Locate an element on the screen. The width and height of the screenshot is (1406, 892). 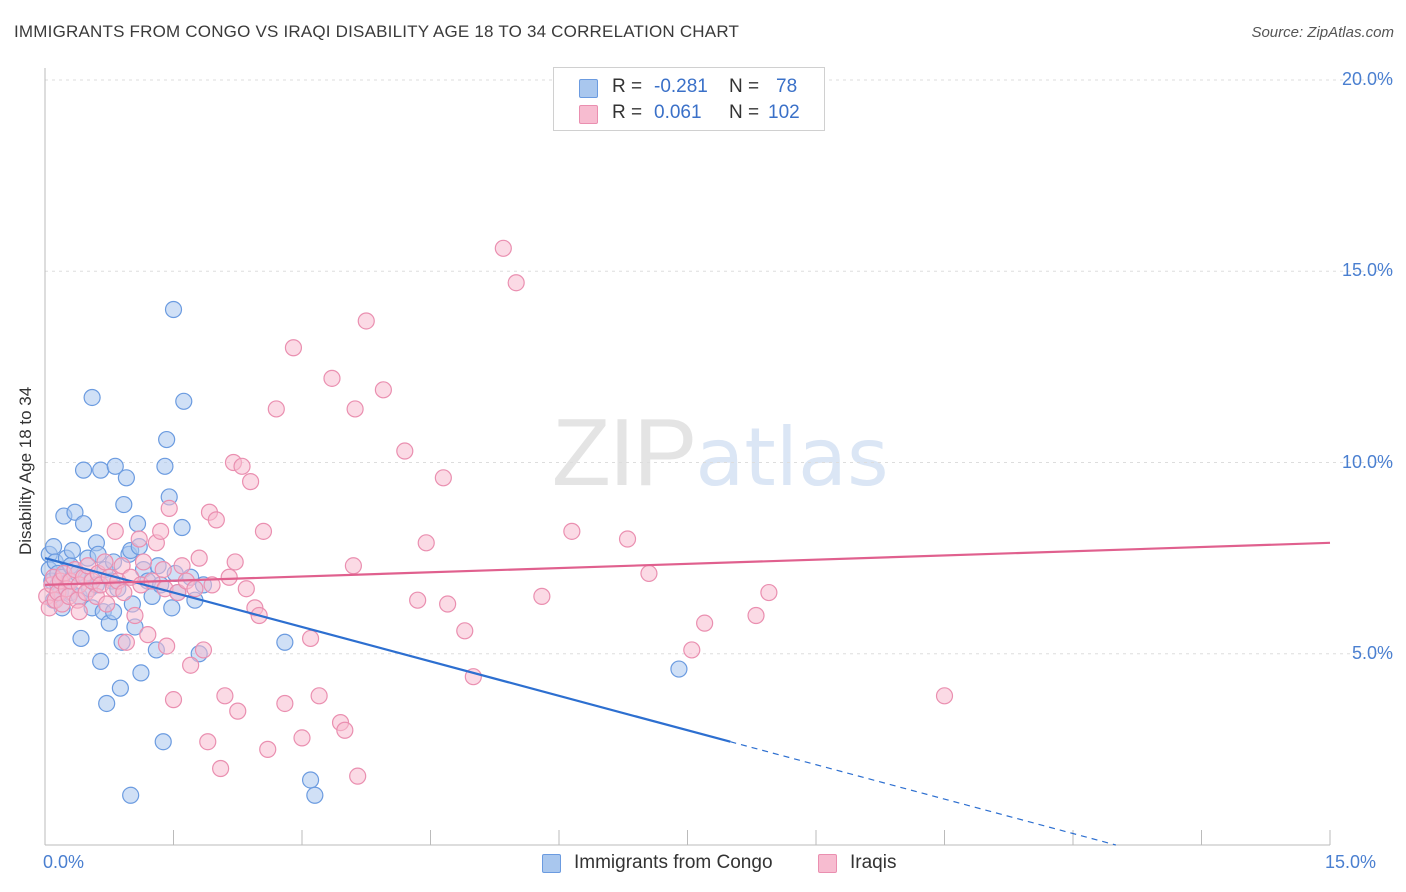
stats-row-iraqi: R = 0.061 N = 102 is located at coordinates (689, 114).